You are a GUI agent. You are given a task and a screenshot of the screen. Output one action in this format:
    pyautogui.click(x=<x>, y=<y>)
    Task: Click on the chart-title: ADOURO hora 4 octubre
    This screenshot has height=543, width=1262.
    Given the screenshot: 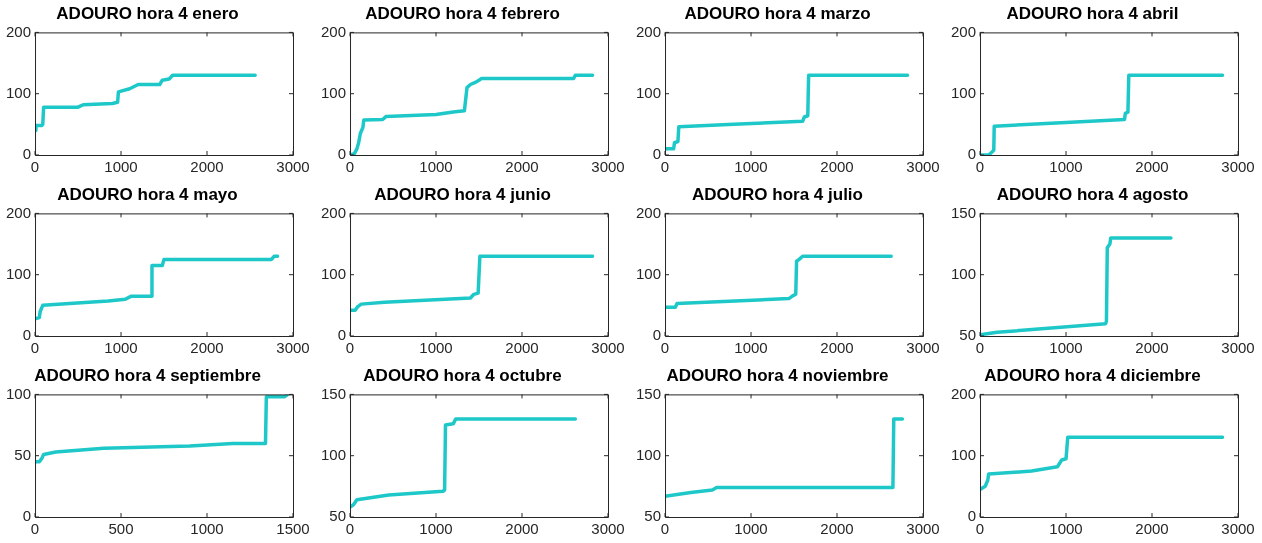 What is the action you would take?
    pyautogui.click(x=462, y=375)
    